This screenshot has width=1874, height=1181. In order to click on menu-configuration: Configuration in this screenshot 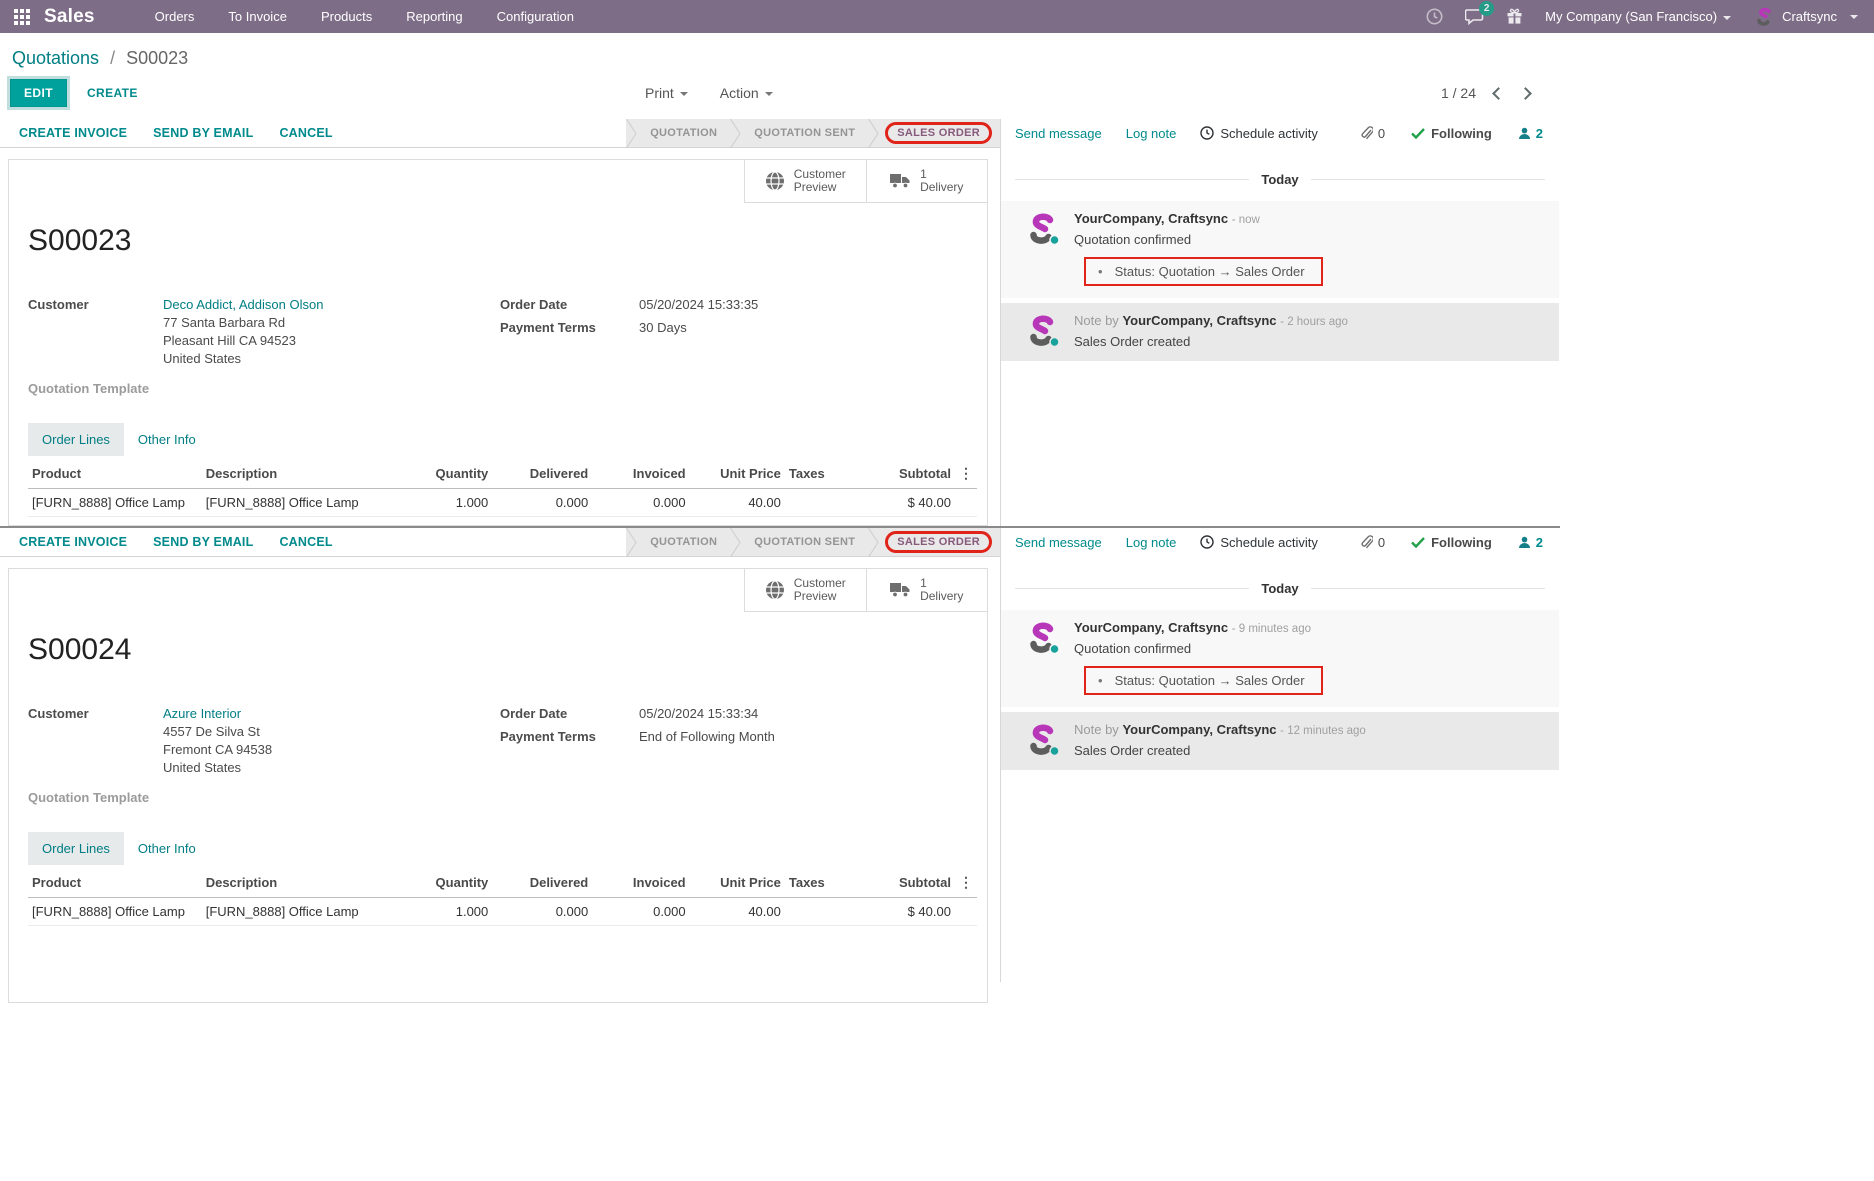, I will do `click(535, 16)`.